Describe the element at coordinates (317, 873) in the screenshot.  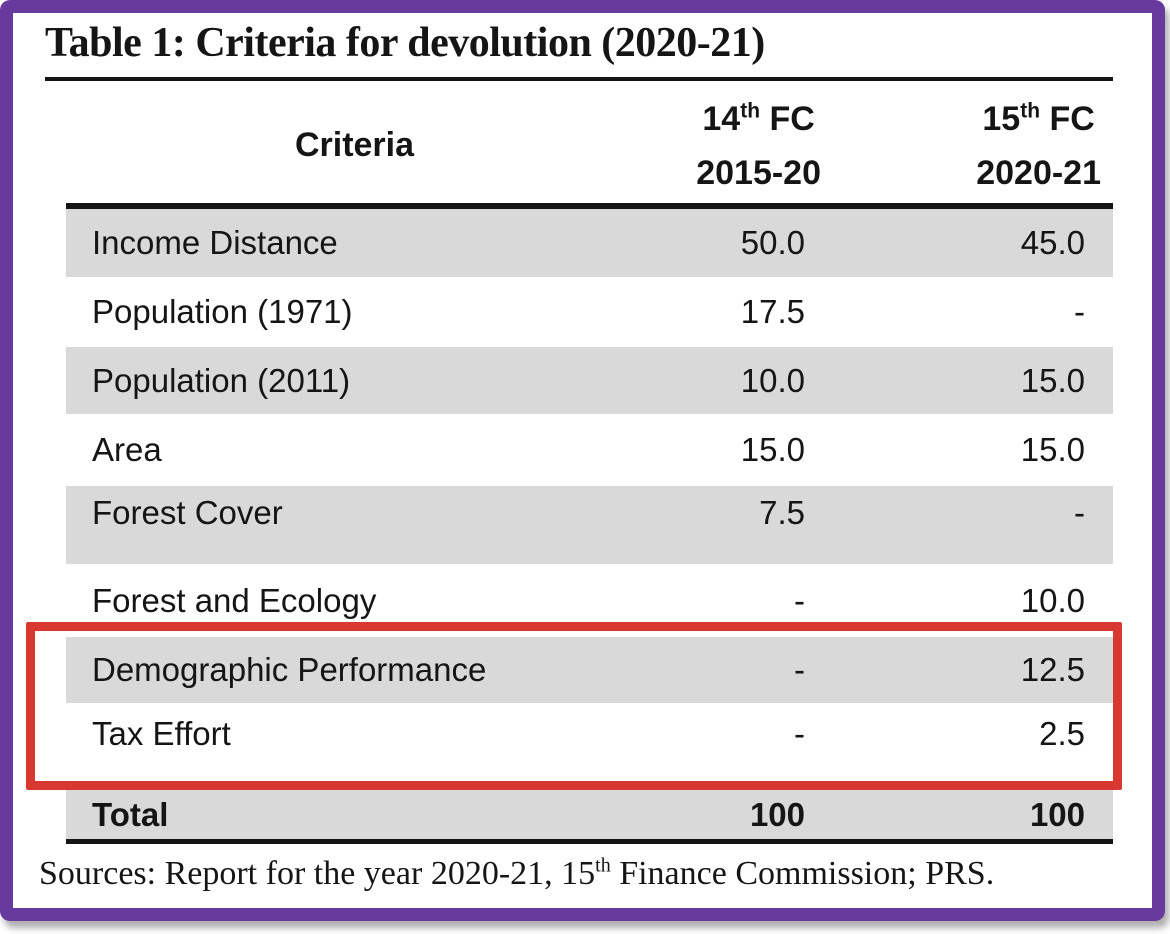
I see `sources-text: Sources: Report for the year 2020-21, 15` at that location.